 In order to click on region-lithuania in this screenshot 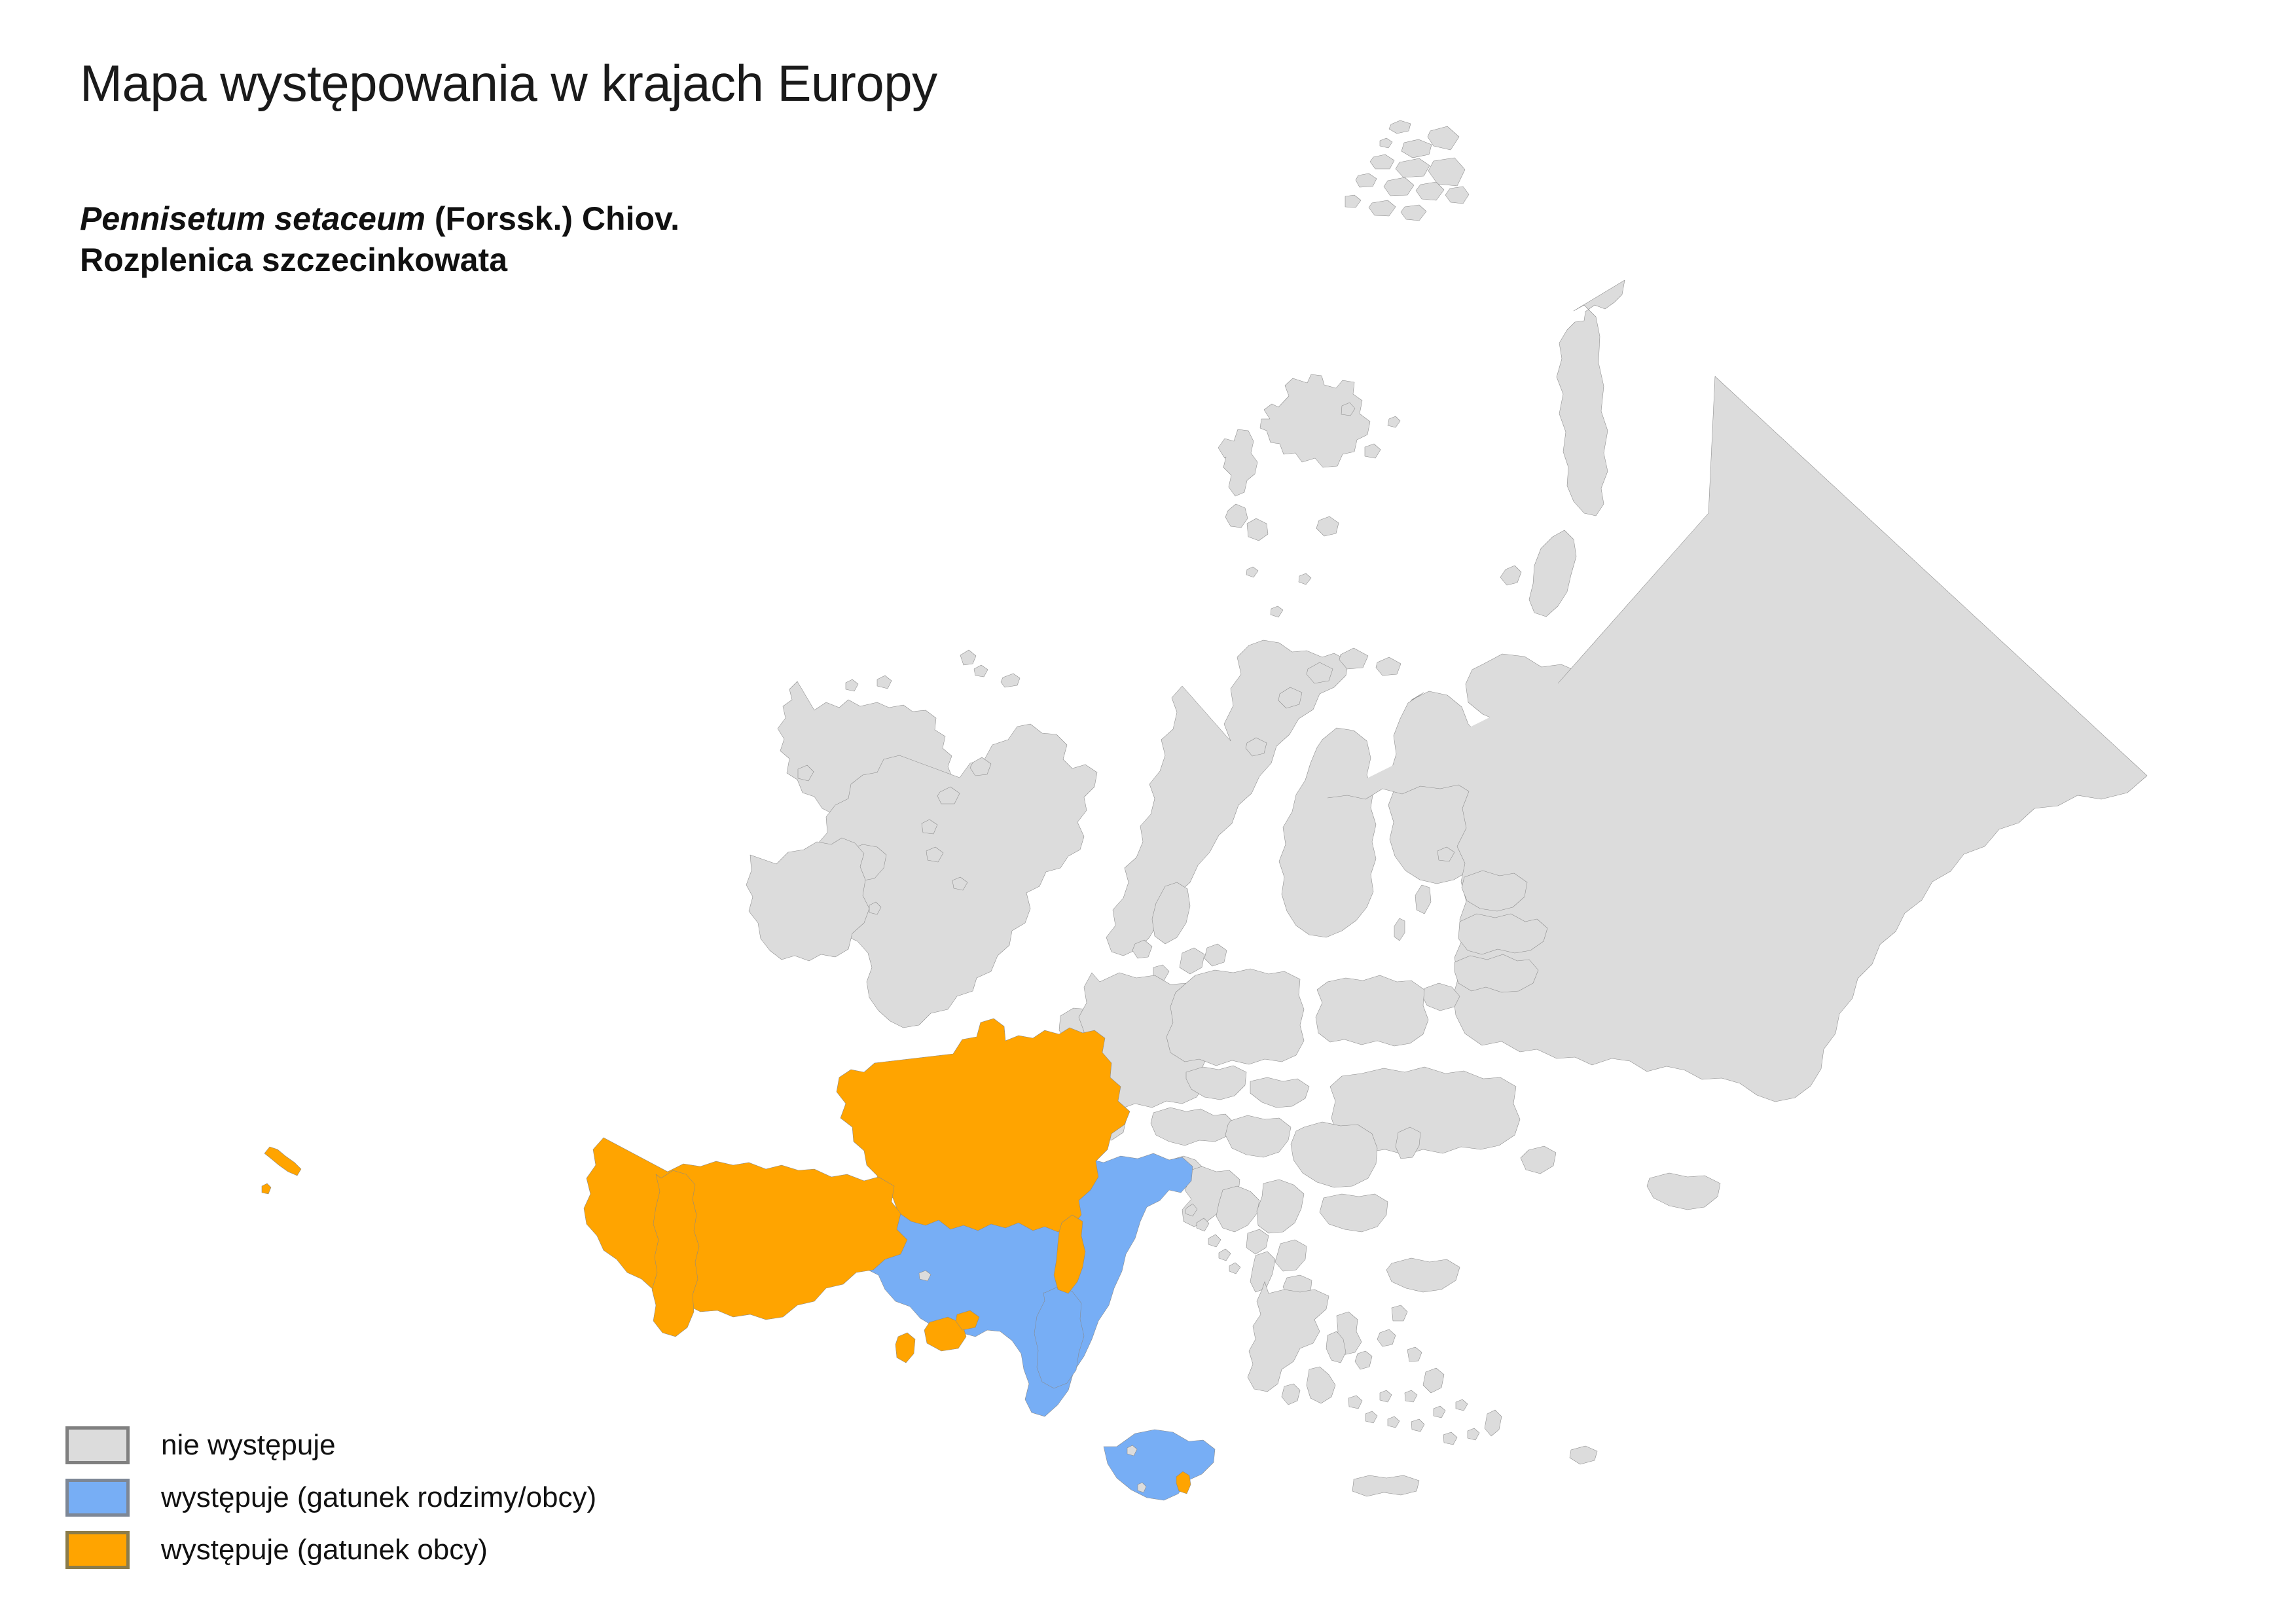, I will do `click(1497, 973)`.